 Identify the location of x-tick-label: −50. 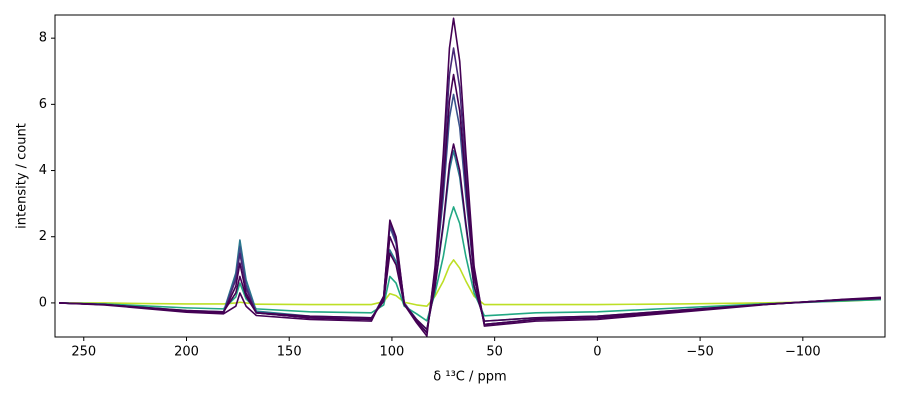
(699, 352).